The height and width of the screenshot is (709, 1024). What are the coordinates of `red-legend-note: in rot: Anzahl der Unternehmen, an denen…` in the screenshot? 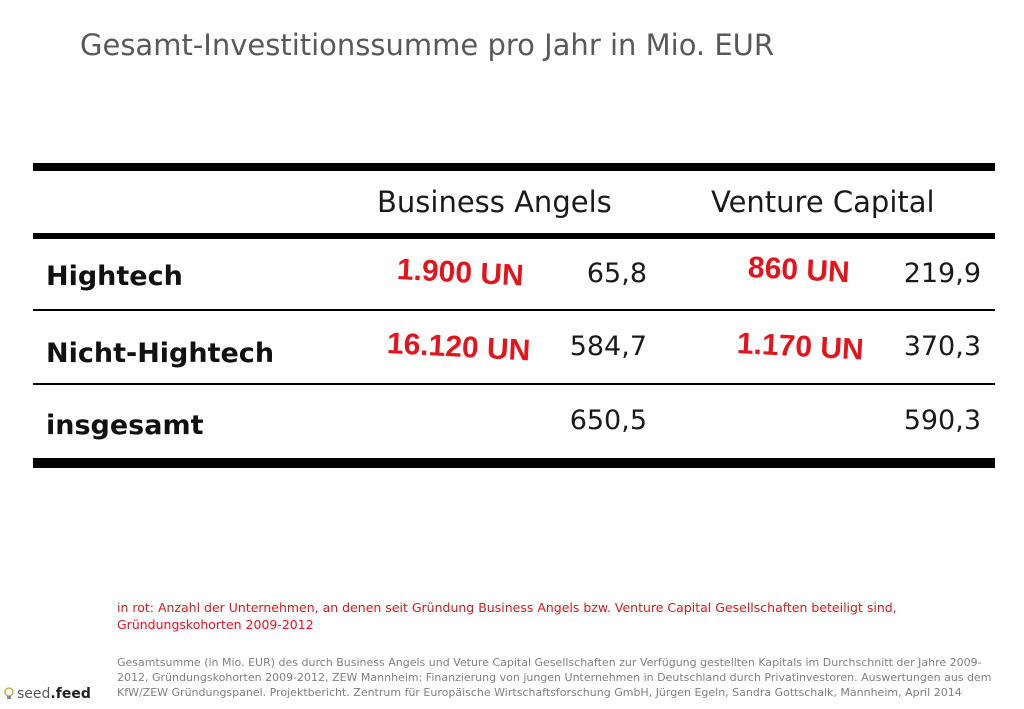 It's located at (507, 616).